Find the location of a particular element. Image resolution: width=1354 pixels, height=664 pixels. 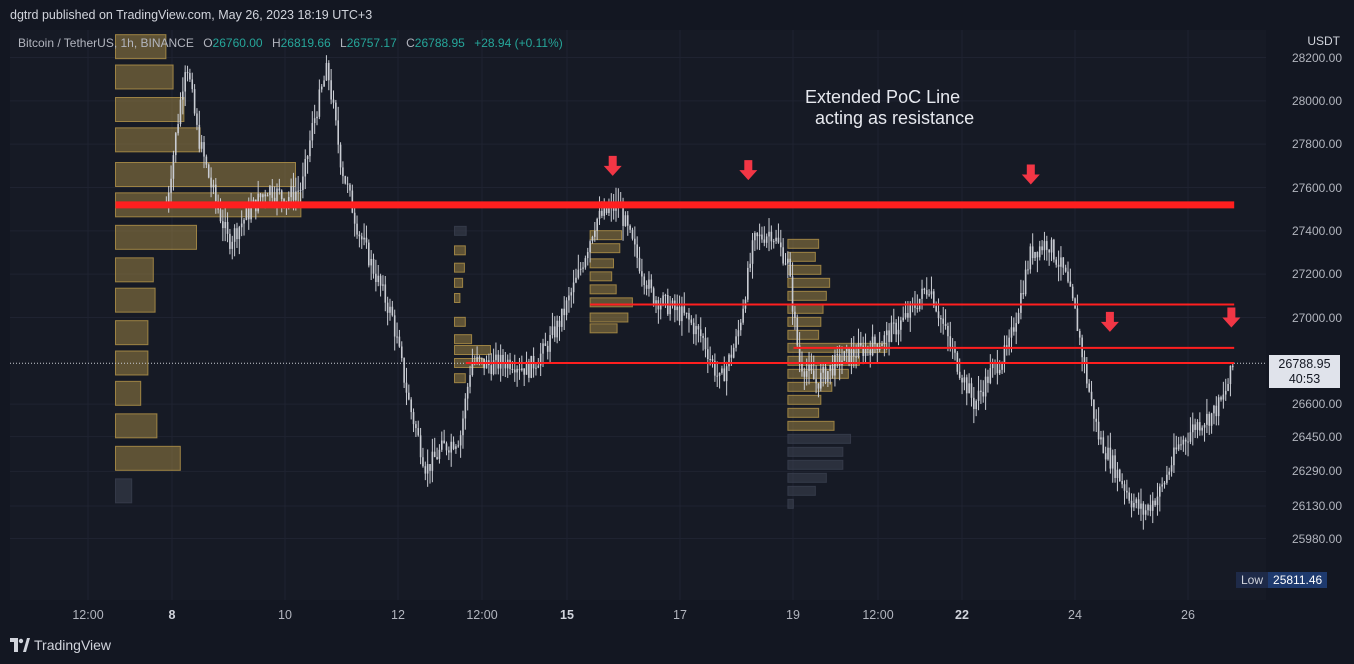

low-badge-value: 25811.46 is located at coordinates (1298, 580).